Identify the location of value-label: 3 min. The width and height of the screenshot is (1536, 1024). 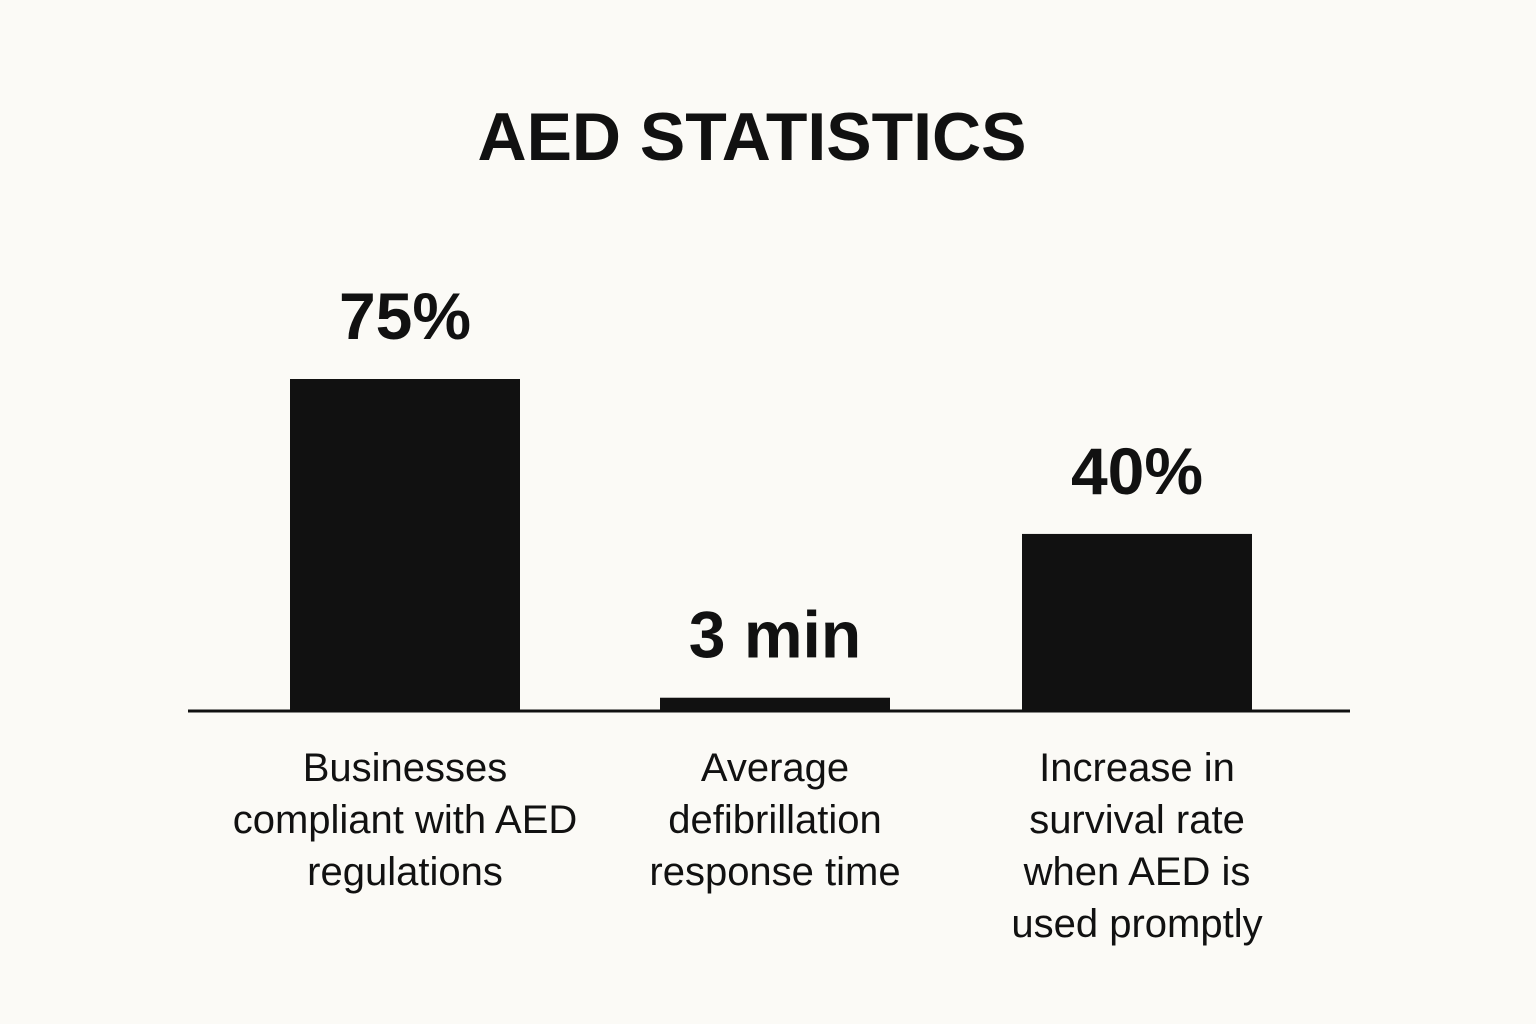
(775, 635).